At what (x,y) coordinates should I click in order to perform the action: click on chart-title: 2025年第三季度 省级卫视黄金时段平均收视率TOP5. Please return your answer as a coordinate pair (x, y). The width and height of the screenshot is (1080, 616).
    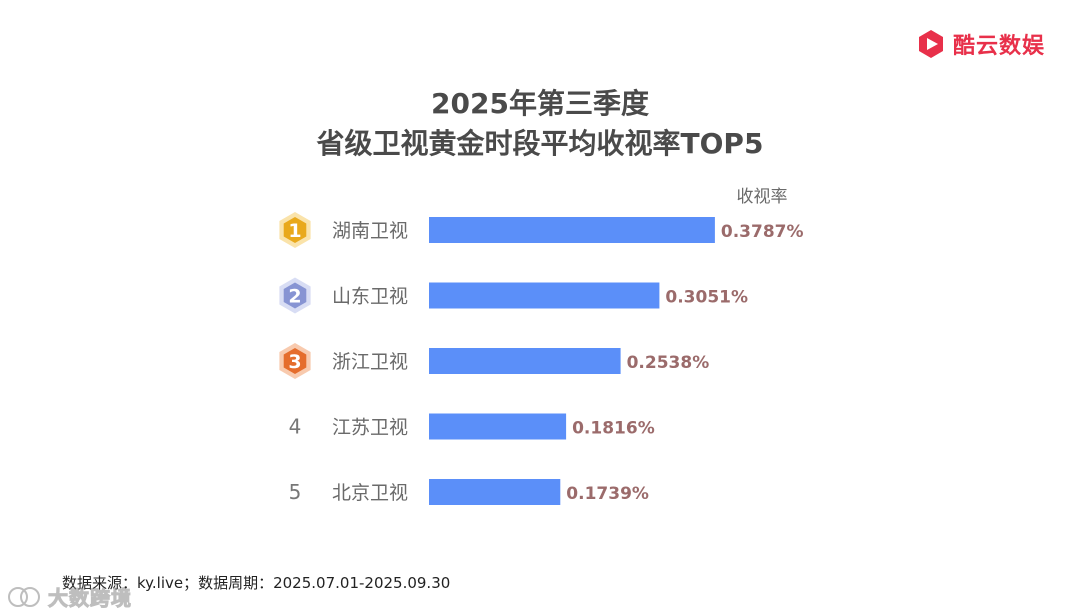
    Looking at the image, I should click on (540, 124).